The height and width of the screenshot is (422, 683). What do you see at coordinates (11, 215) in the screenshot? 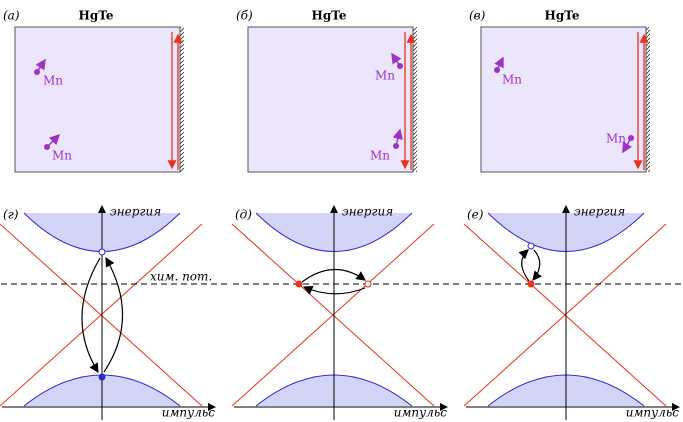
I see `panel-label: (г)` at bounding box center [11, 215].